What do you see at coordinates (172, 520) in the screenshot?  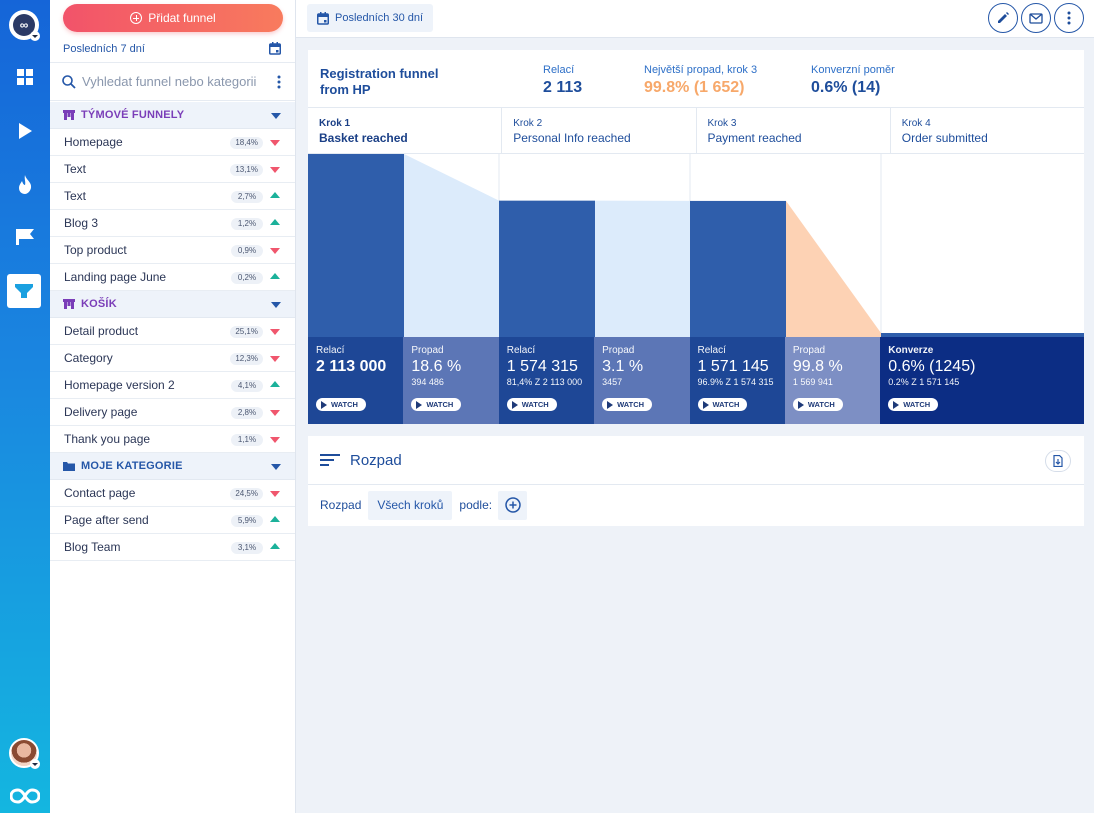 I see `list-item: Page after send 5,9%` at bounding box center [172, 520].